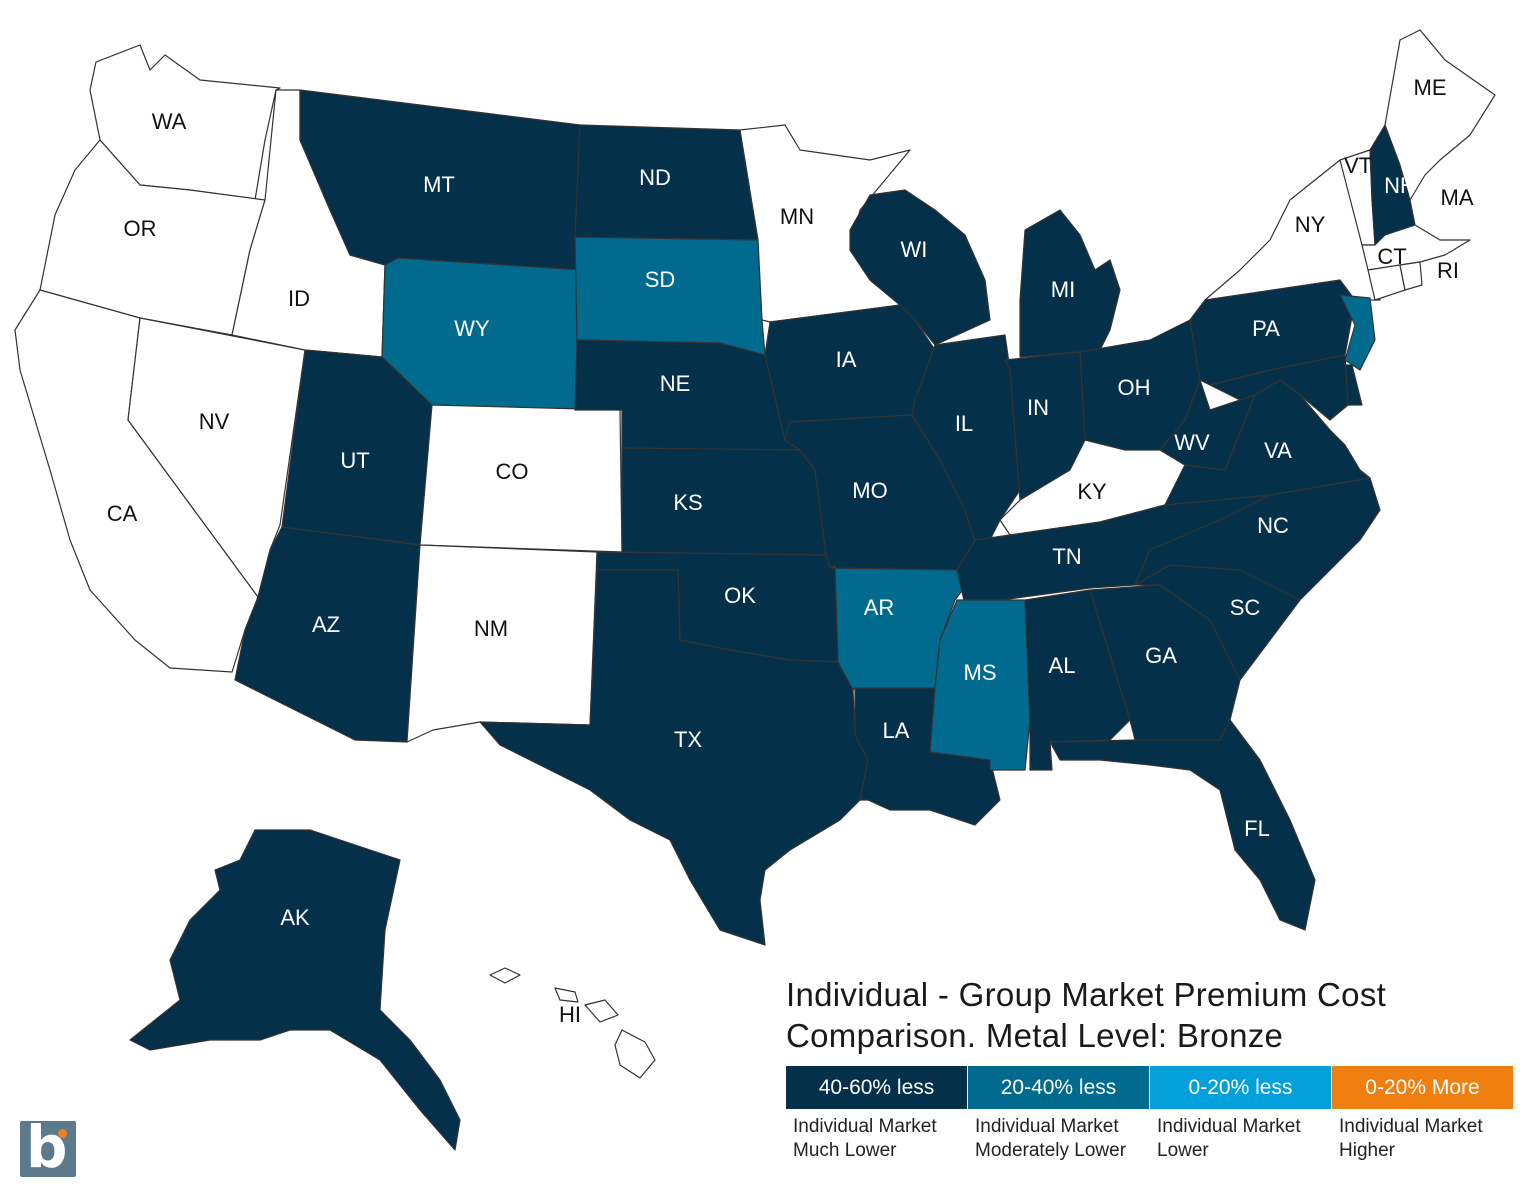 Image resolution: width=1526 pixels, height=1195 pixels. What do you see at coordinates (140, 228) in the screenshot?
I see `state-label-or: OR` at bounding box center [140, 228].